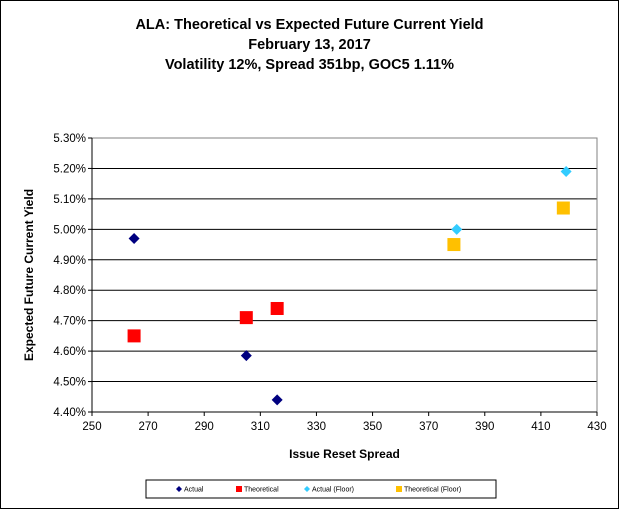  Describe the element at coordinates (316, 427) in the screenshot. I see `x-tick-label: 330` at that location.